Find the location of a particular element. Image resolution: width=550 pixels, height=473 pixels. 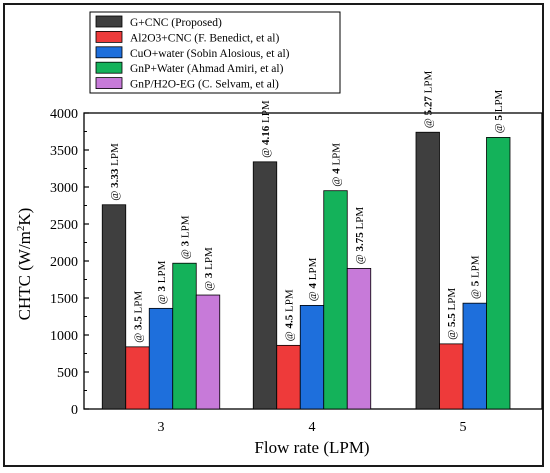

legend-label: Al2O3+CNC (F. Benedict, et al) is located at coordinates (204, 38).